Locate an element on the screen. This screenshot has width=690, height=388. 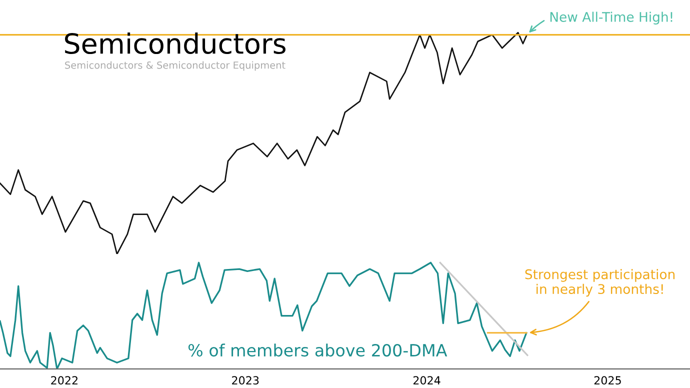
x-tick-label: 2022 is located at coordinates (64, 380).